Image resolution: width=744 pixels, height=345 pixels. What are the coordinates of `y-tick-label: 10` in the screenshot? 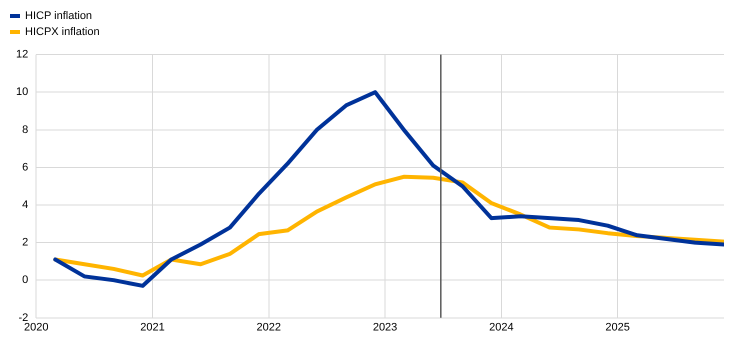 It's located at (22, 92).